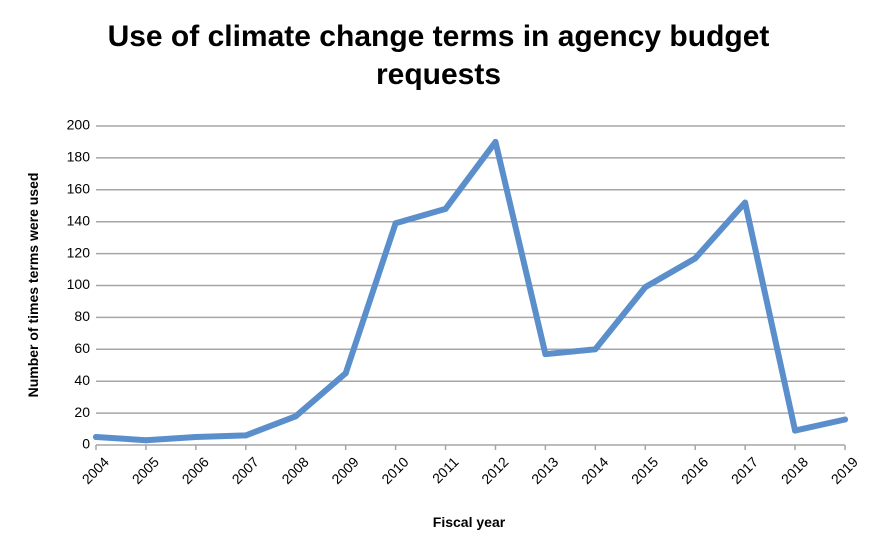  Describe the element at coordinates (438, 74) in the screenshot. I see `chart-title-line-2: requests` at that location.